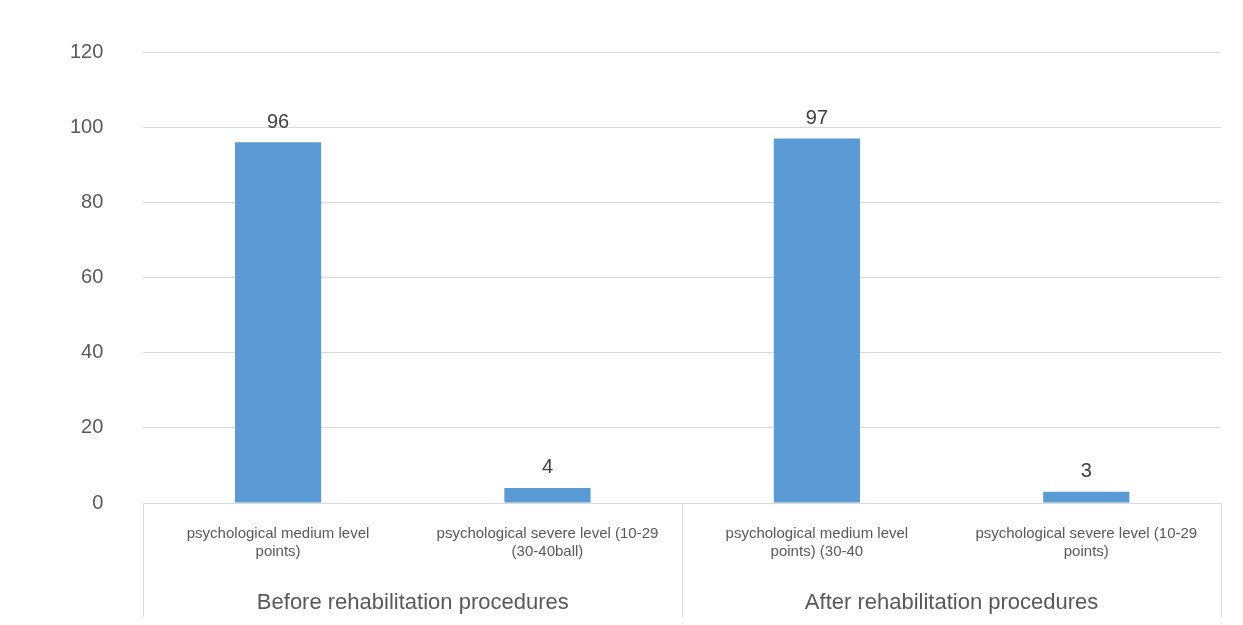  What do you see at coordinates (92, 351) in the screenshot?
I see `y-tick-label: 40` at bounding box center [92, 351].